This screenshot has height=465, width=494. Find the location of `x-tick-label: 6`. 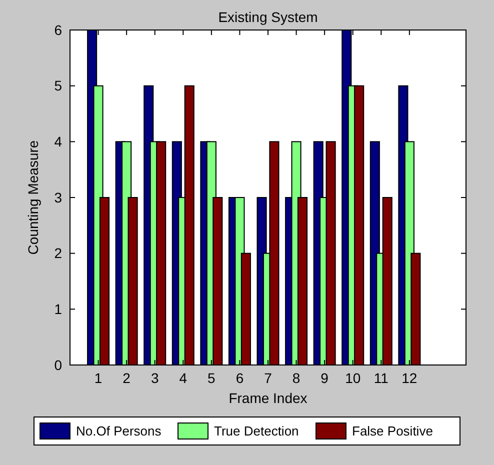

x-tick-label: 6 is located at coordinates (240, 378).